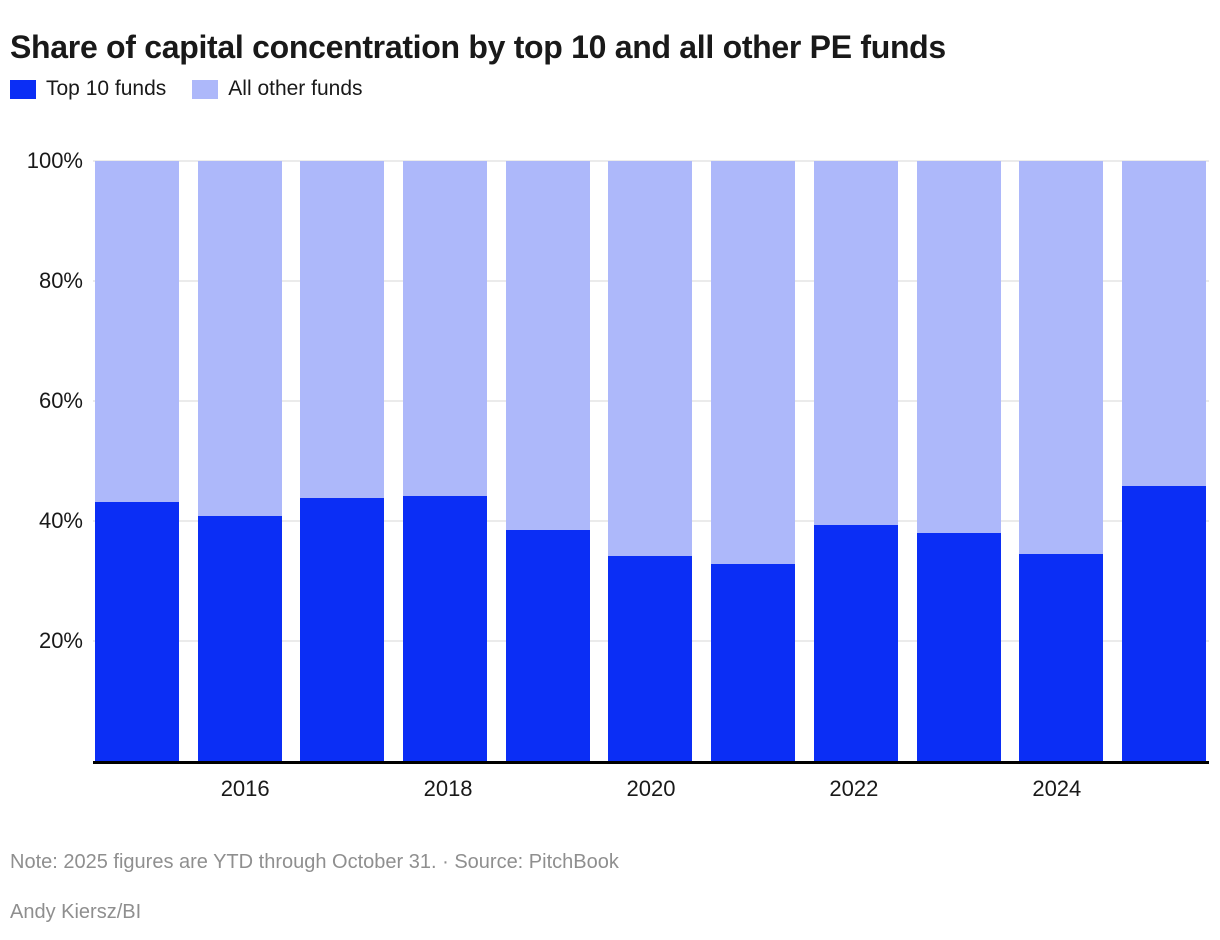 This screenshot has height=940, width=1220. I want to click on y-tick-label-20: 20%, so click(60, 640).